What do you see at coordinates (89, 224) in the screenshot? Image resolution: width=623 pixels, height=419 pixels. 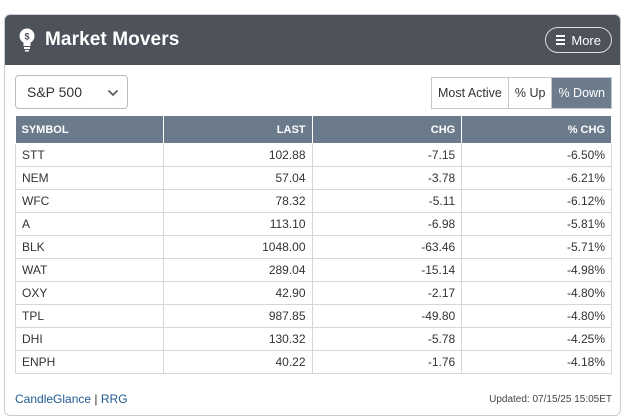 I see `symbol-link: A` at bounding box center [89, 224].